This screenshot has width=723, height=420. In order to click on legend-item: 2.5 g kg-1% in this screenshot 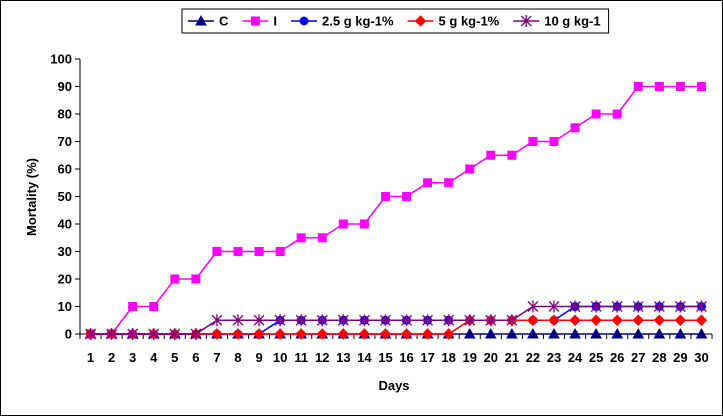, I will do `click(342, 21)`.